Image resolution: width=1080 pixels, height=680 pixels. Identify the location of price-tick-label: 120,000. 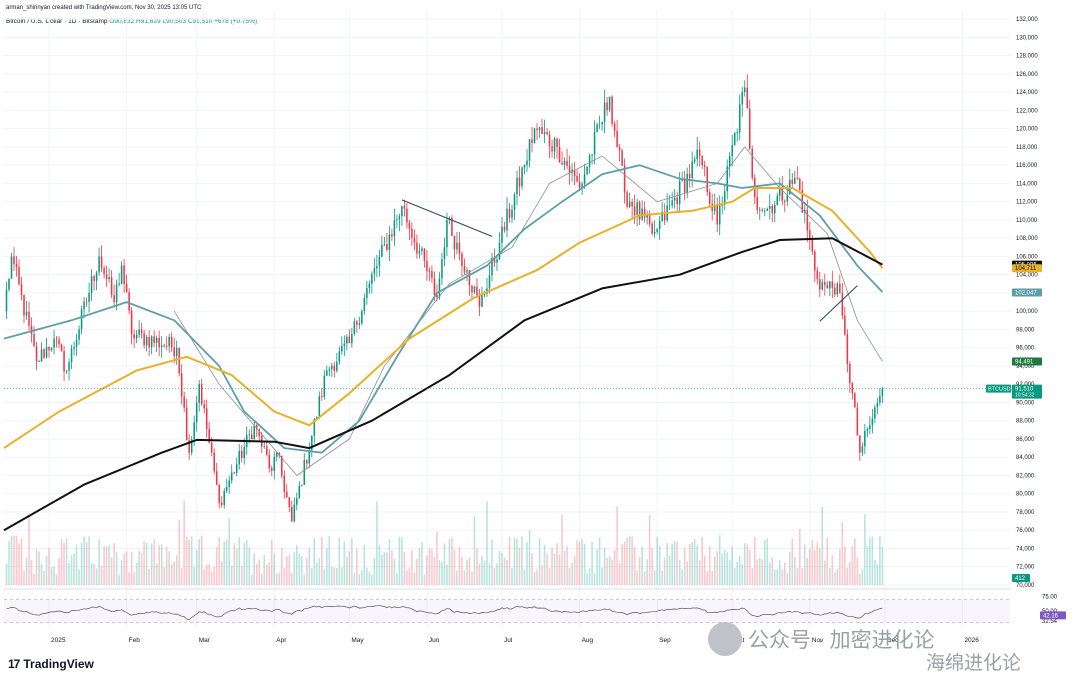
(1027, 130).